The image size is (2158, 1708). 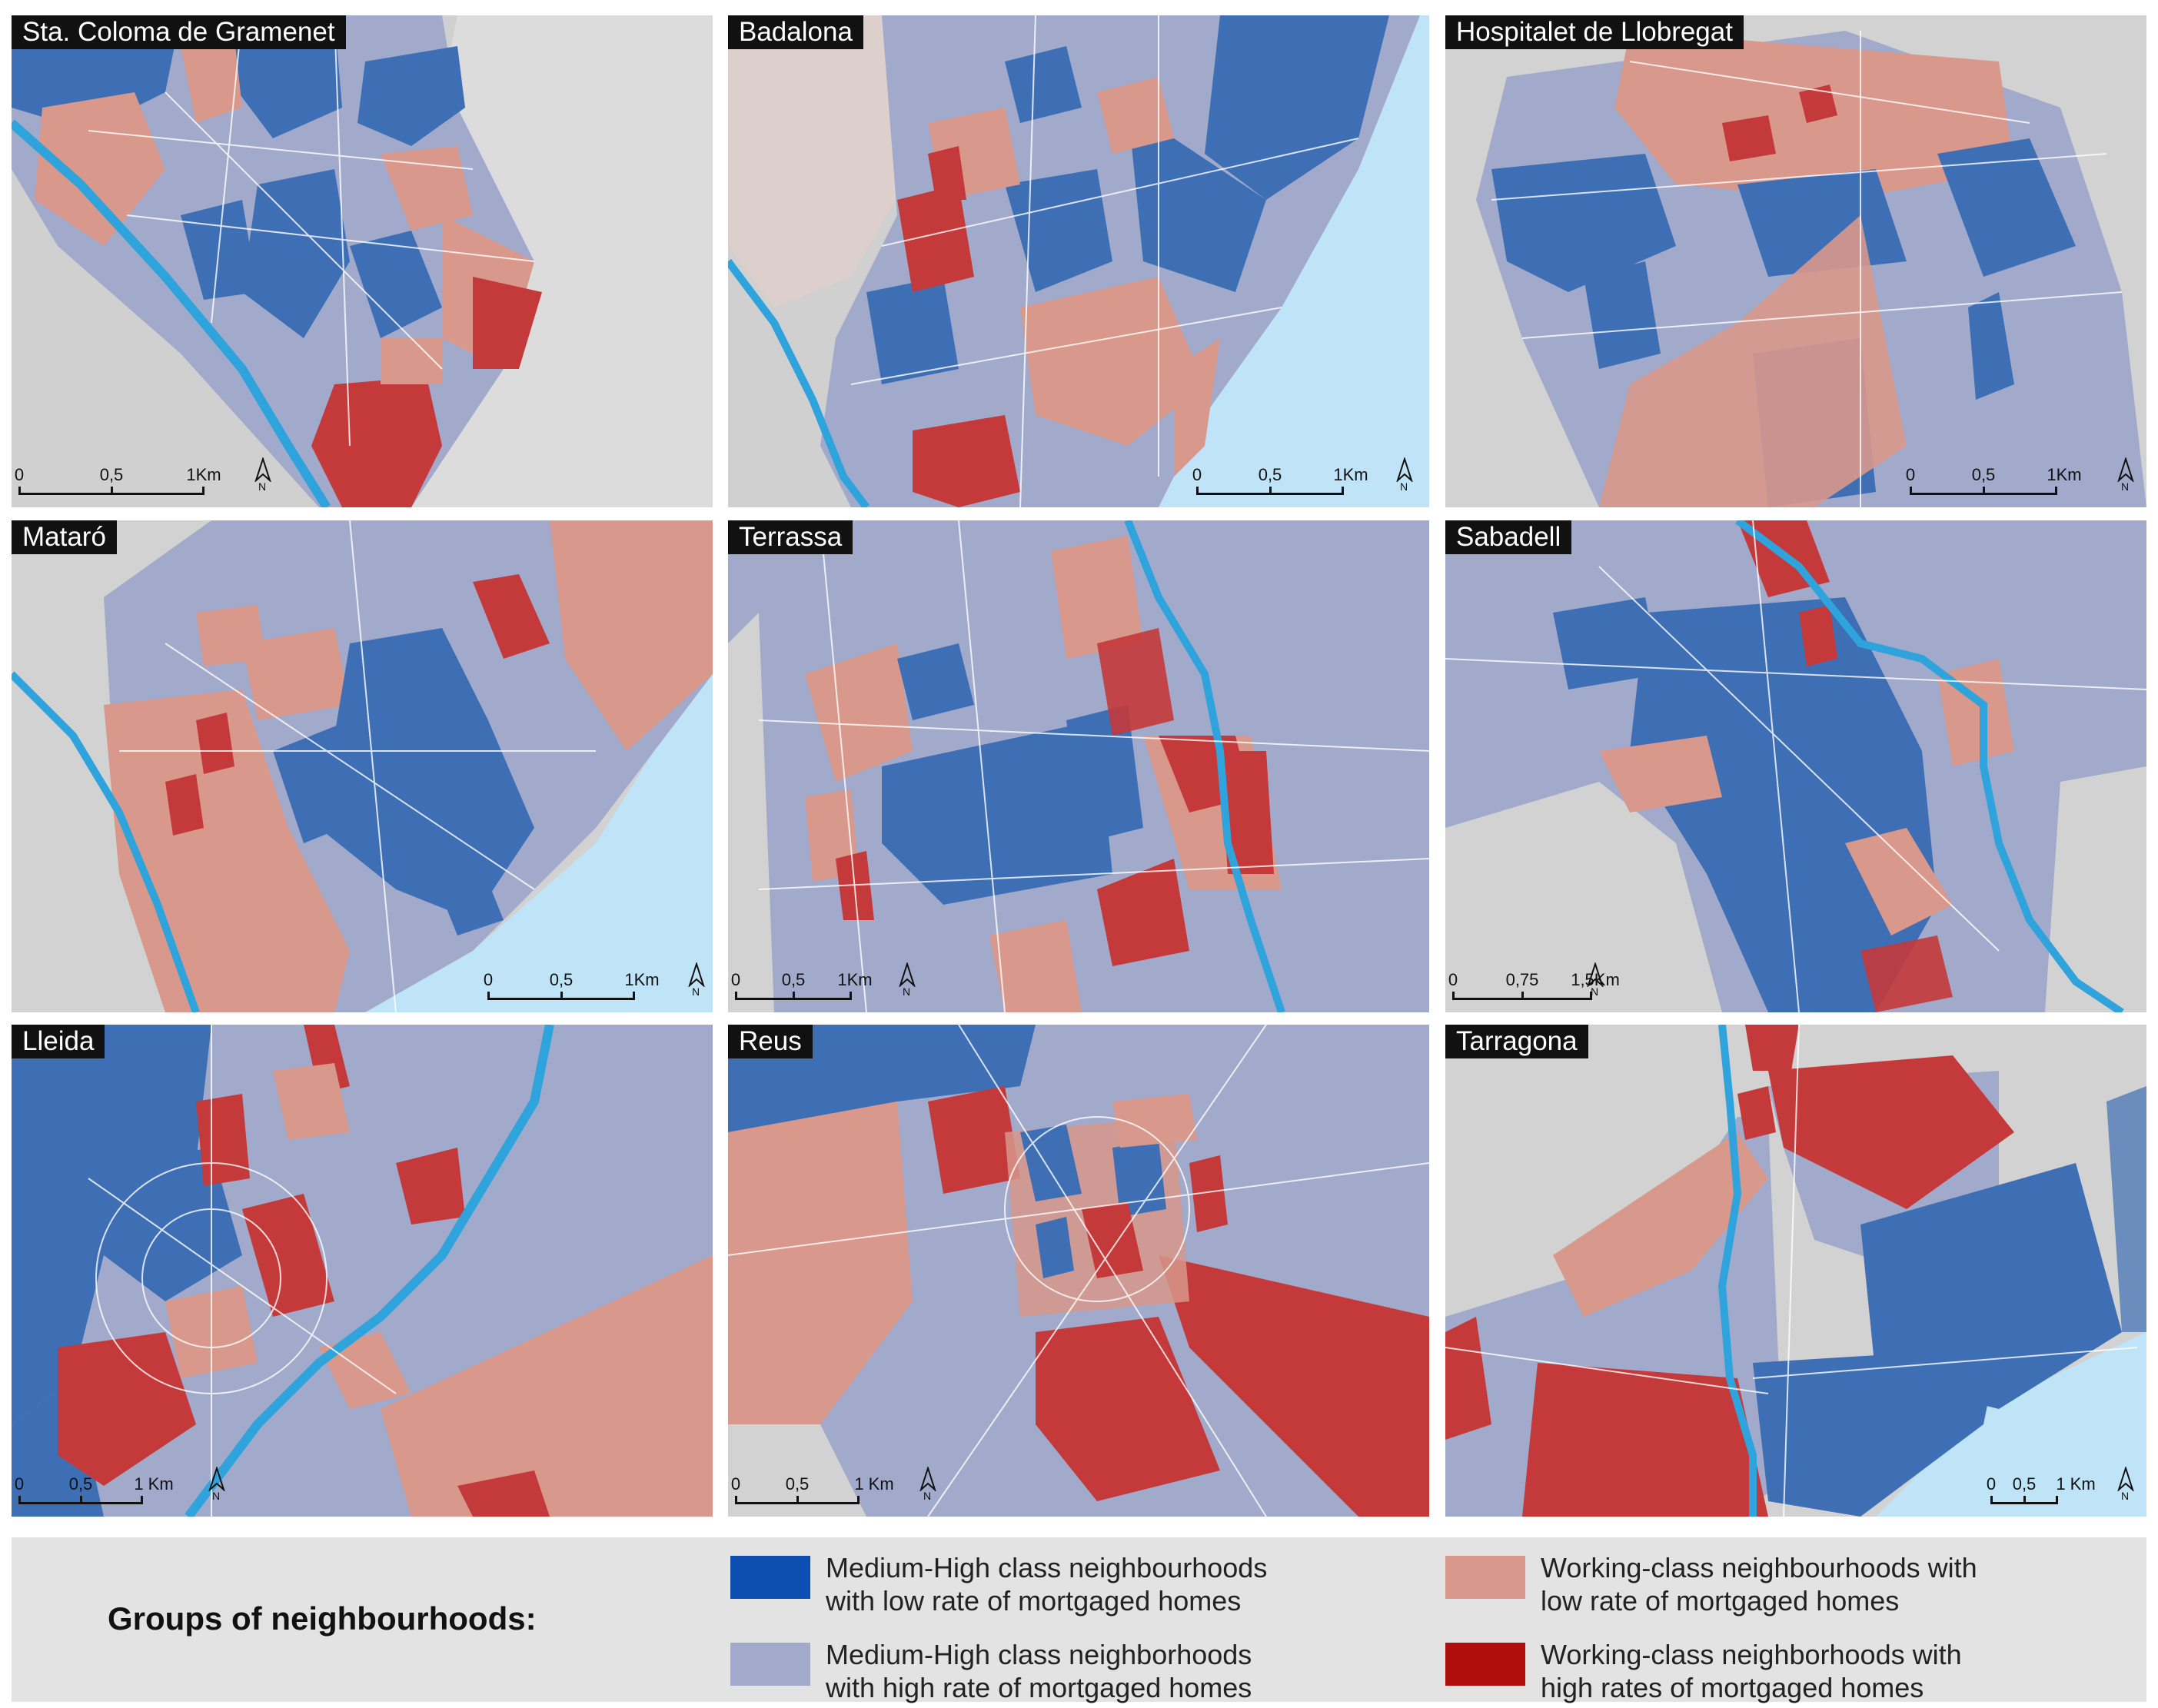 I want to click on legend-text-line: low rate of mortgaged homes, so click(x=1721, y=1601).